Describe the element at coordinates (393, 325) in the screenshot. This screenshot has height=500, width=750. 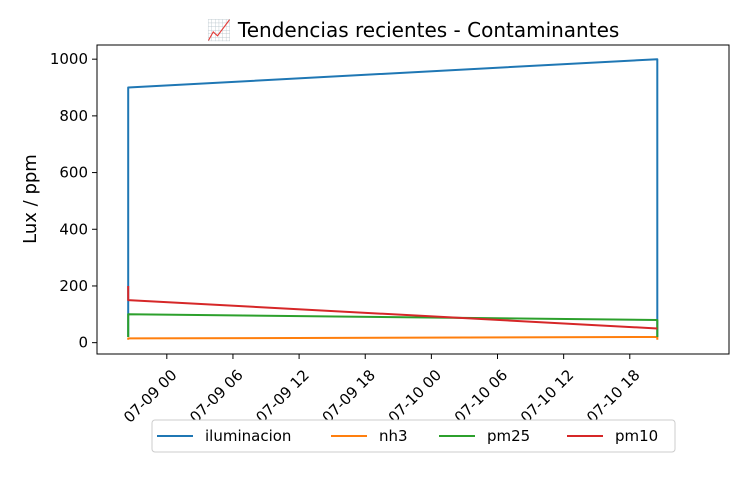
I see `series-line-pm25` at that location.